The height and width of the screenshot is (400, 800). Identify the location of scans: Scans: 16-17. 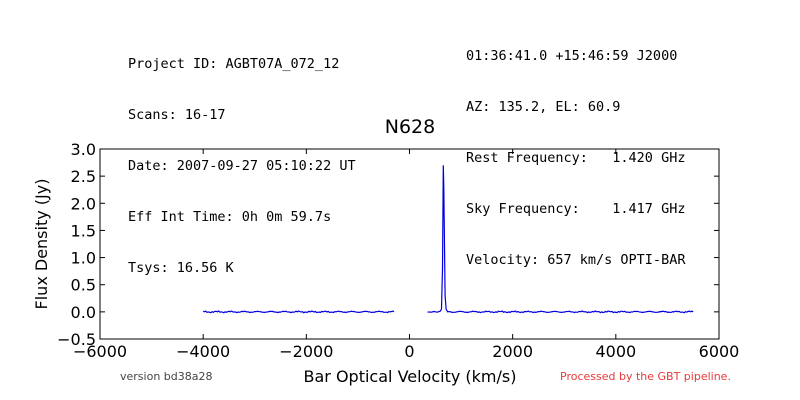
(177, 115).